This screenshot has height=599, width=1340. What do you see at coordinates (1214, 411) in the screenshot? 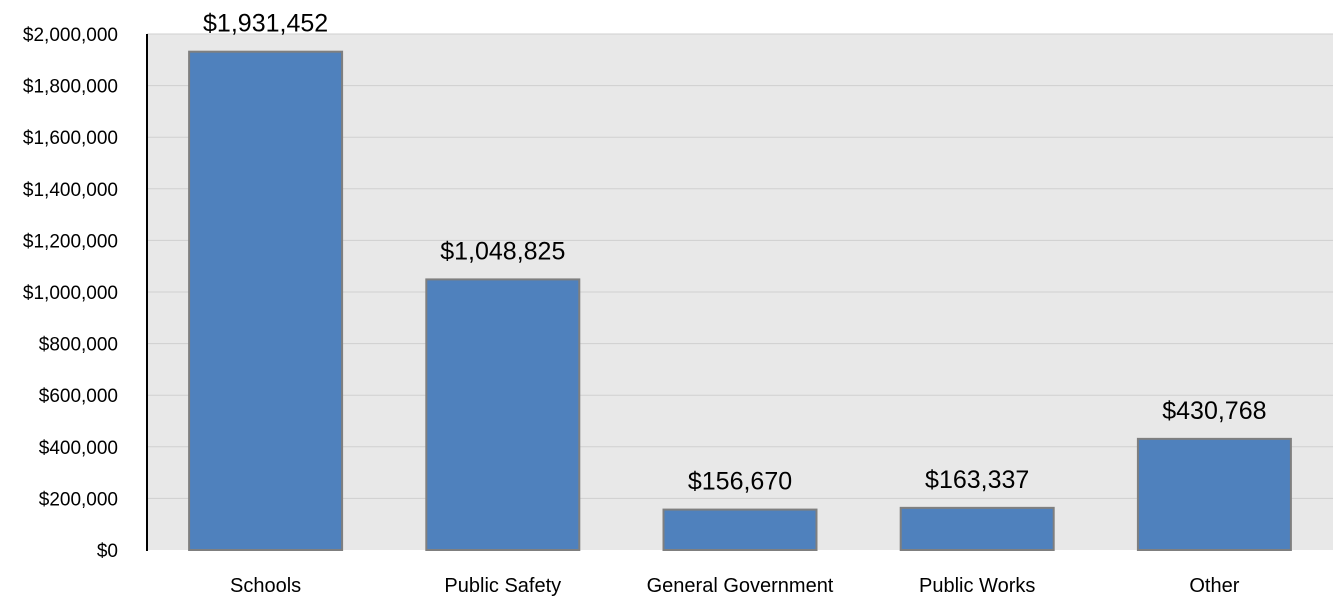
I see `bar-value-label: $430,768` at bounding box center [1214, 411].